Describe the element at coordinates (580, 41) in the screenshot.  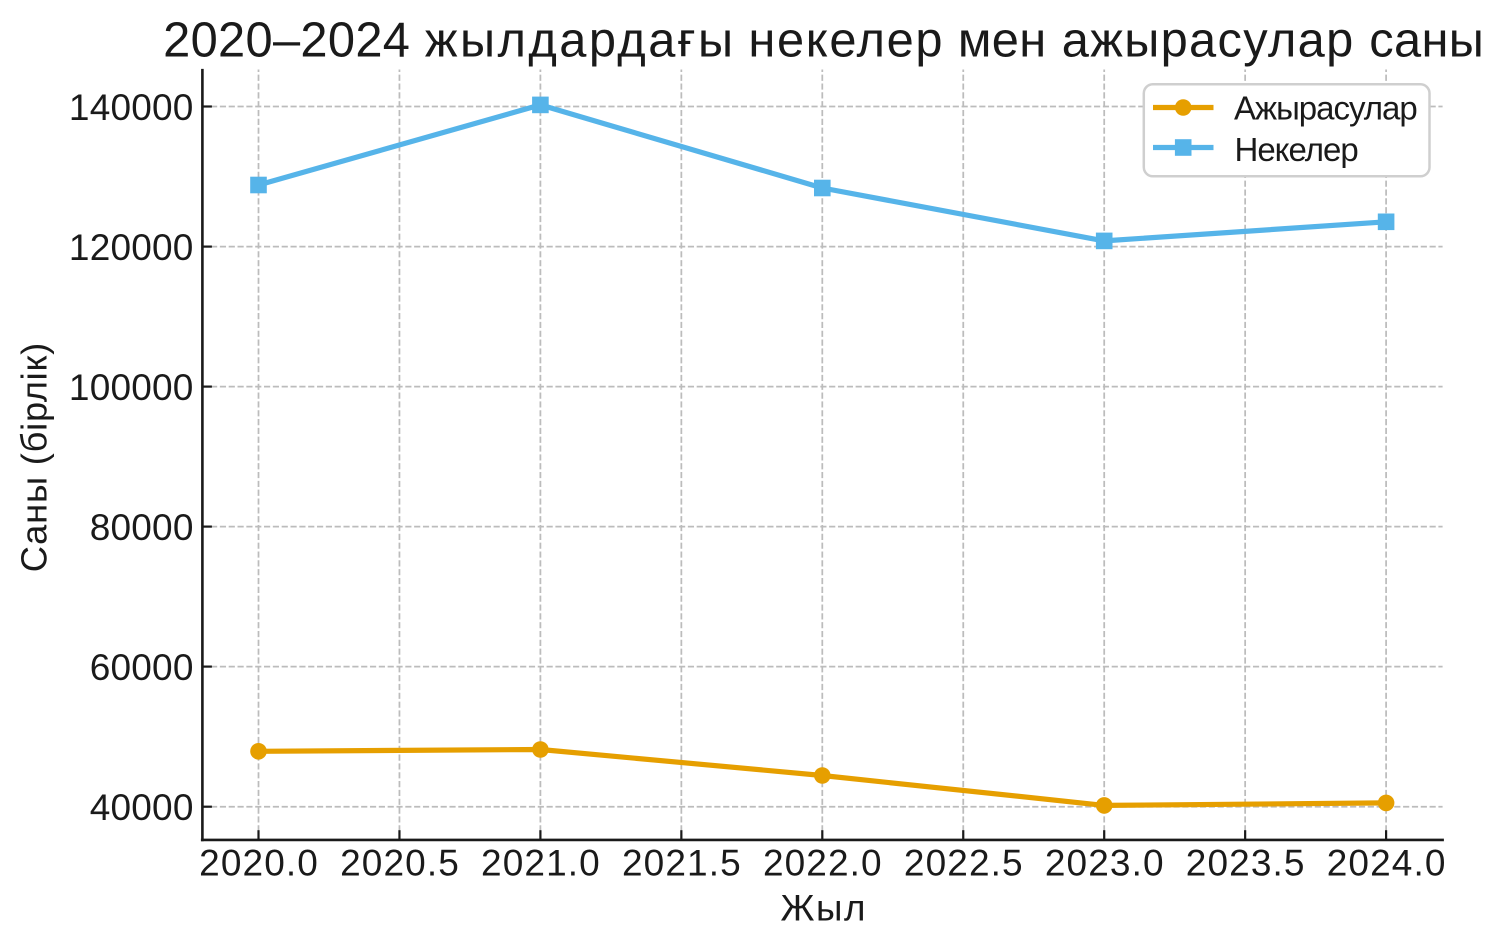
I see `svg-text: жылдардағы` at that location.